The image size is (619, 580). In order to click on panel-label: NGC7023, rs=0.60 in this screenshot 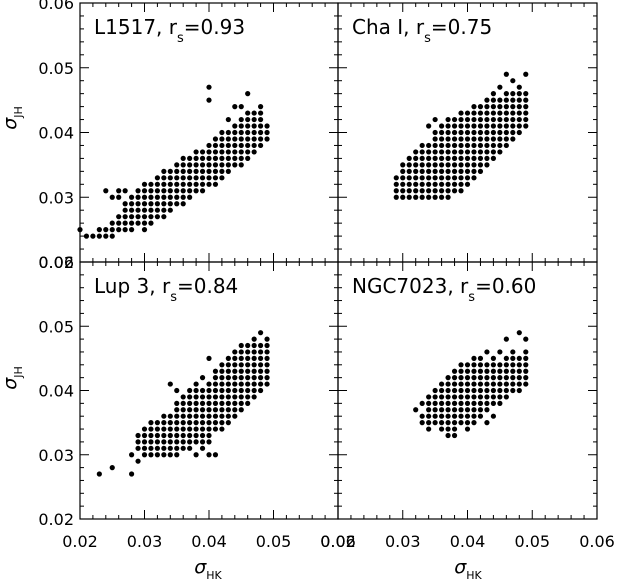, I will do `click(444, 289)`.